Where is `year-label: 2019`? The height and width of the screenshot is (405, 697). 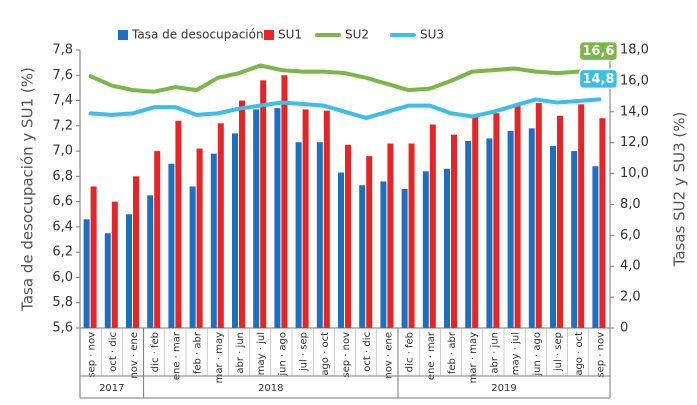
year-label: 2019 is located at coordinates (503, 388).